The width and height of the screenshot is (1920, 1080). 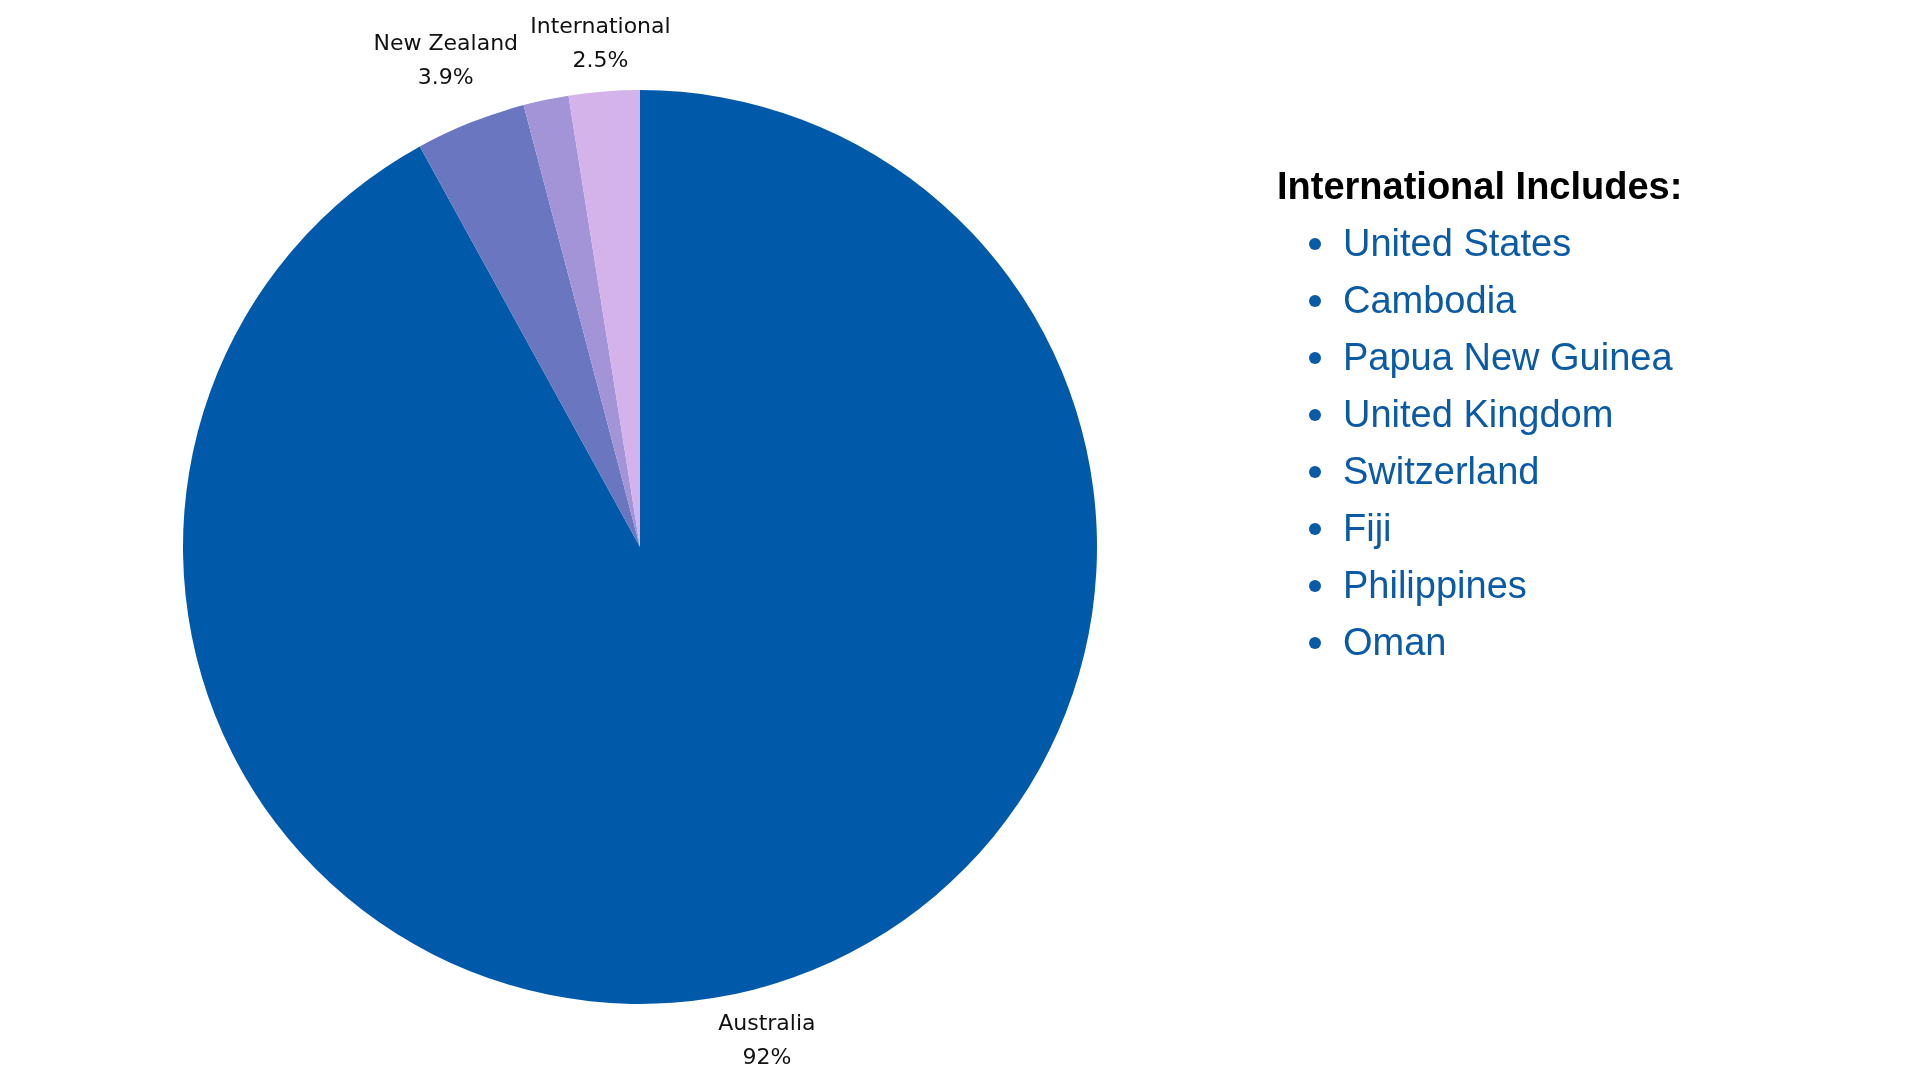 I want to click on slice-label: Australia, so click(x=767, y=1022).